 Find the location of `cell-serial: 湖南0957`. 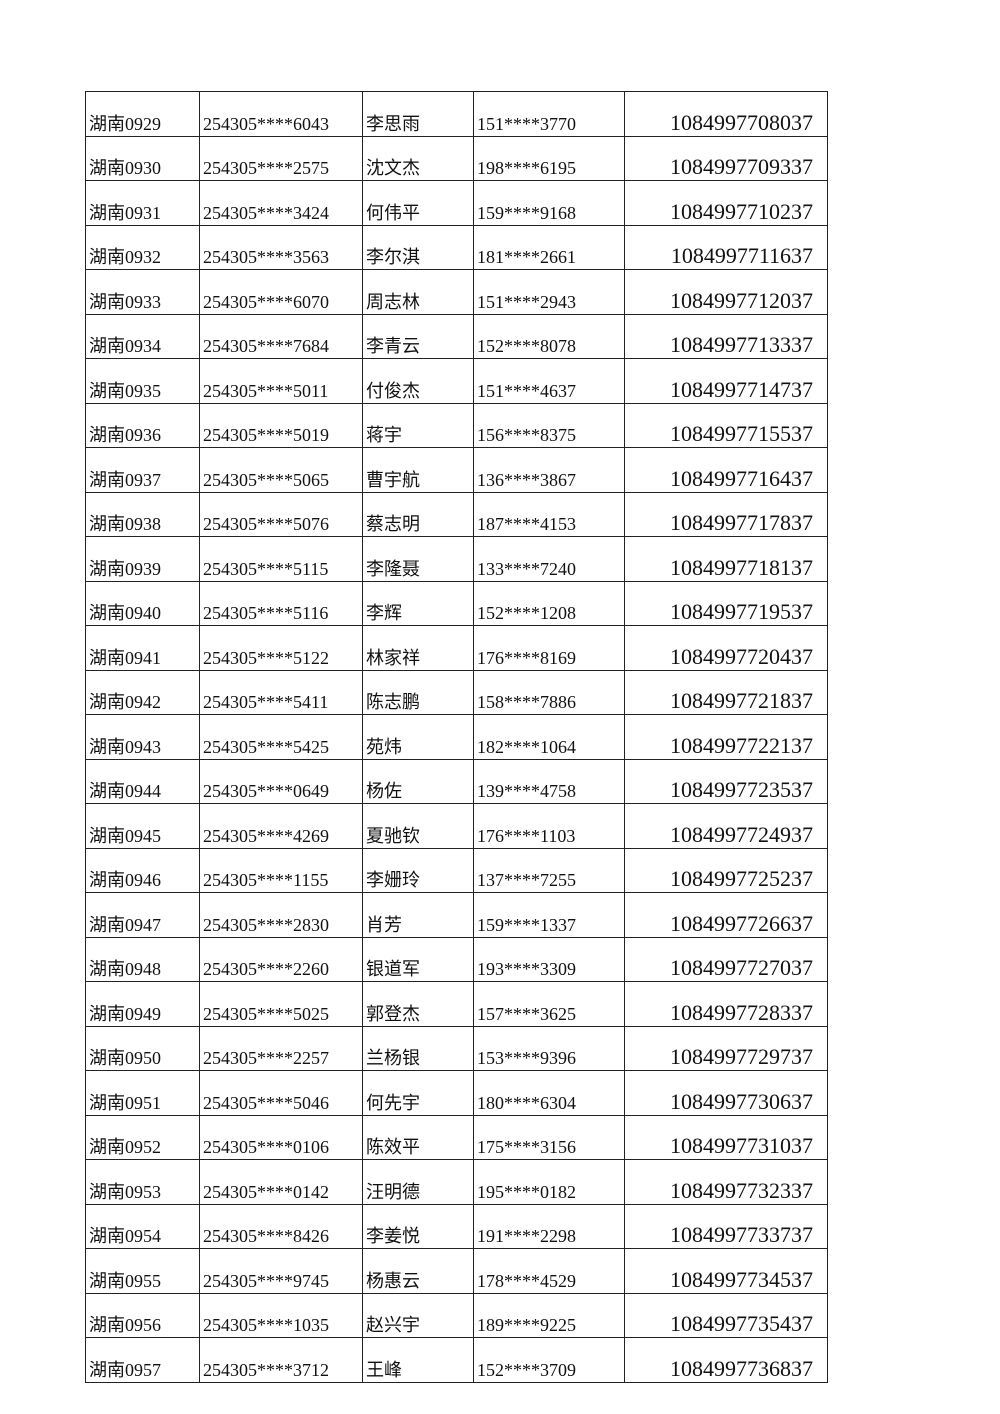

cell-serial: 湖南0957 is located at coordinates (142, 1360).